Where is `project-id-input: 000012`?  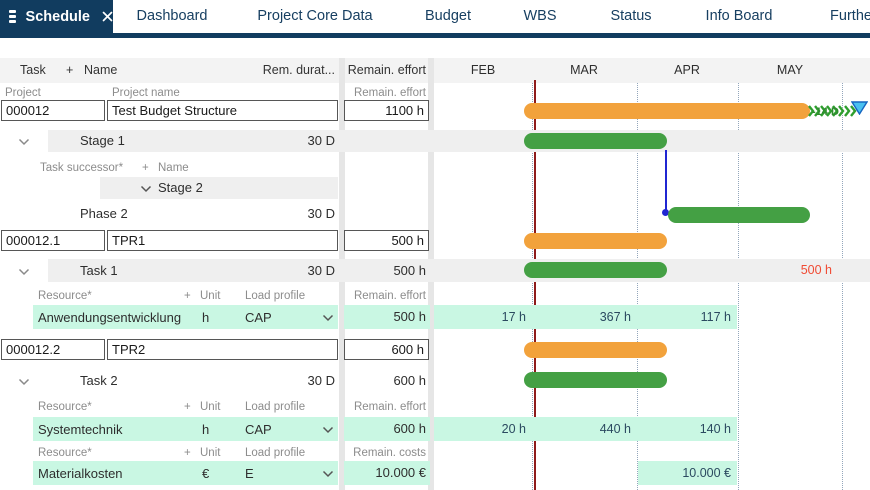 project-id-input: 000012 is located at coordinates (53, 110).